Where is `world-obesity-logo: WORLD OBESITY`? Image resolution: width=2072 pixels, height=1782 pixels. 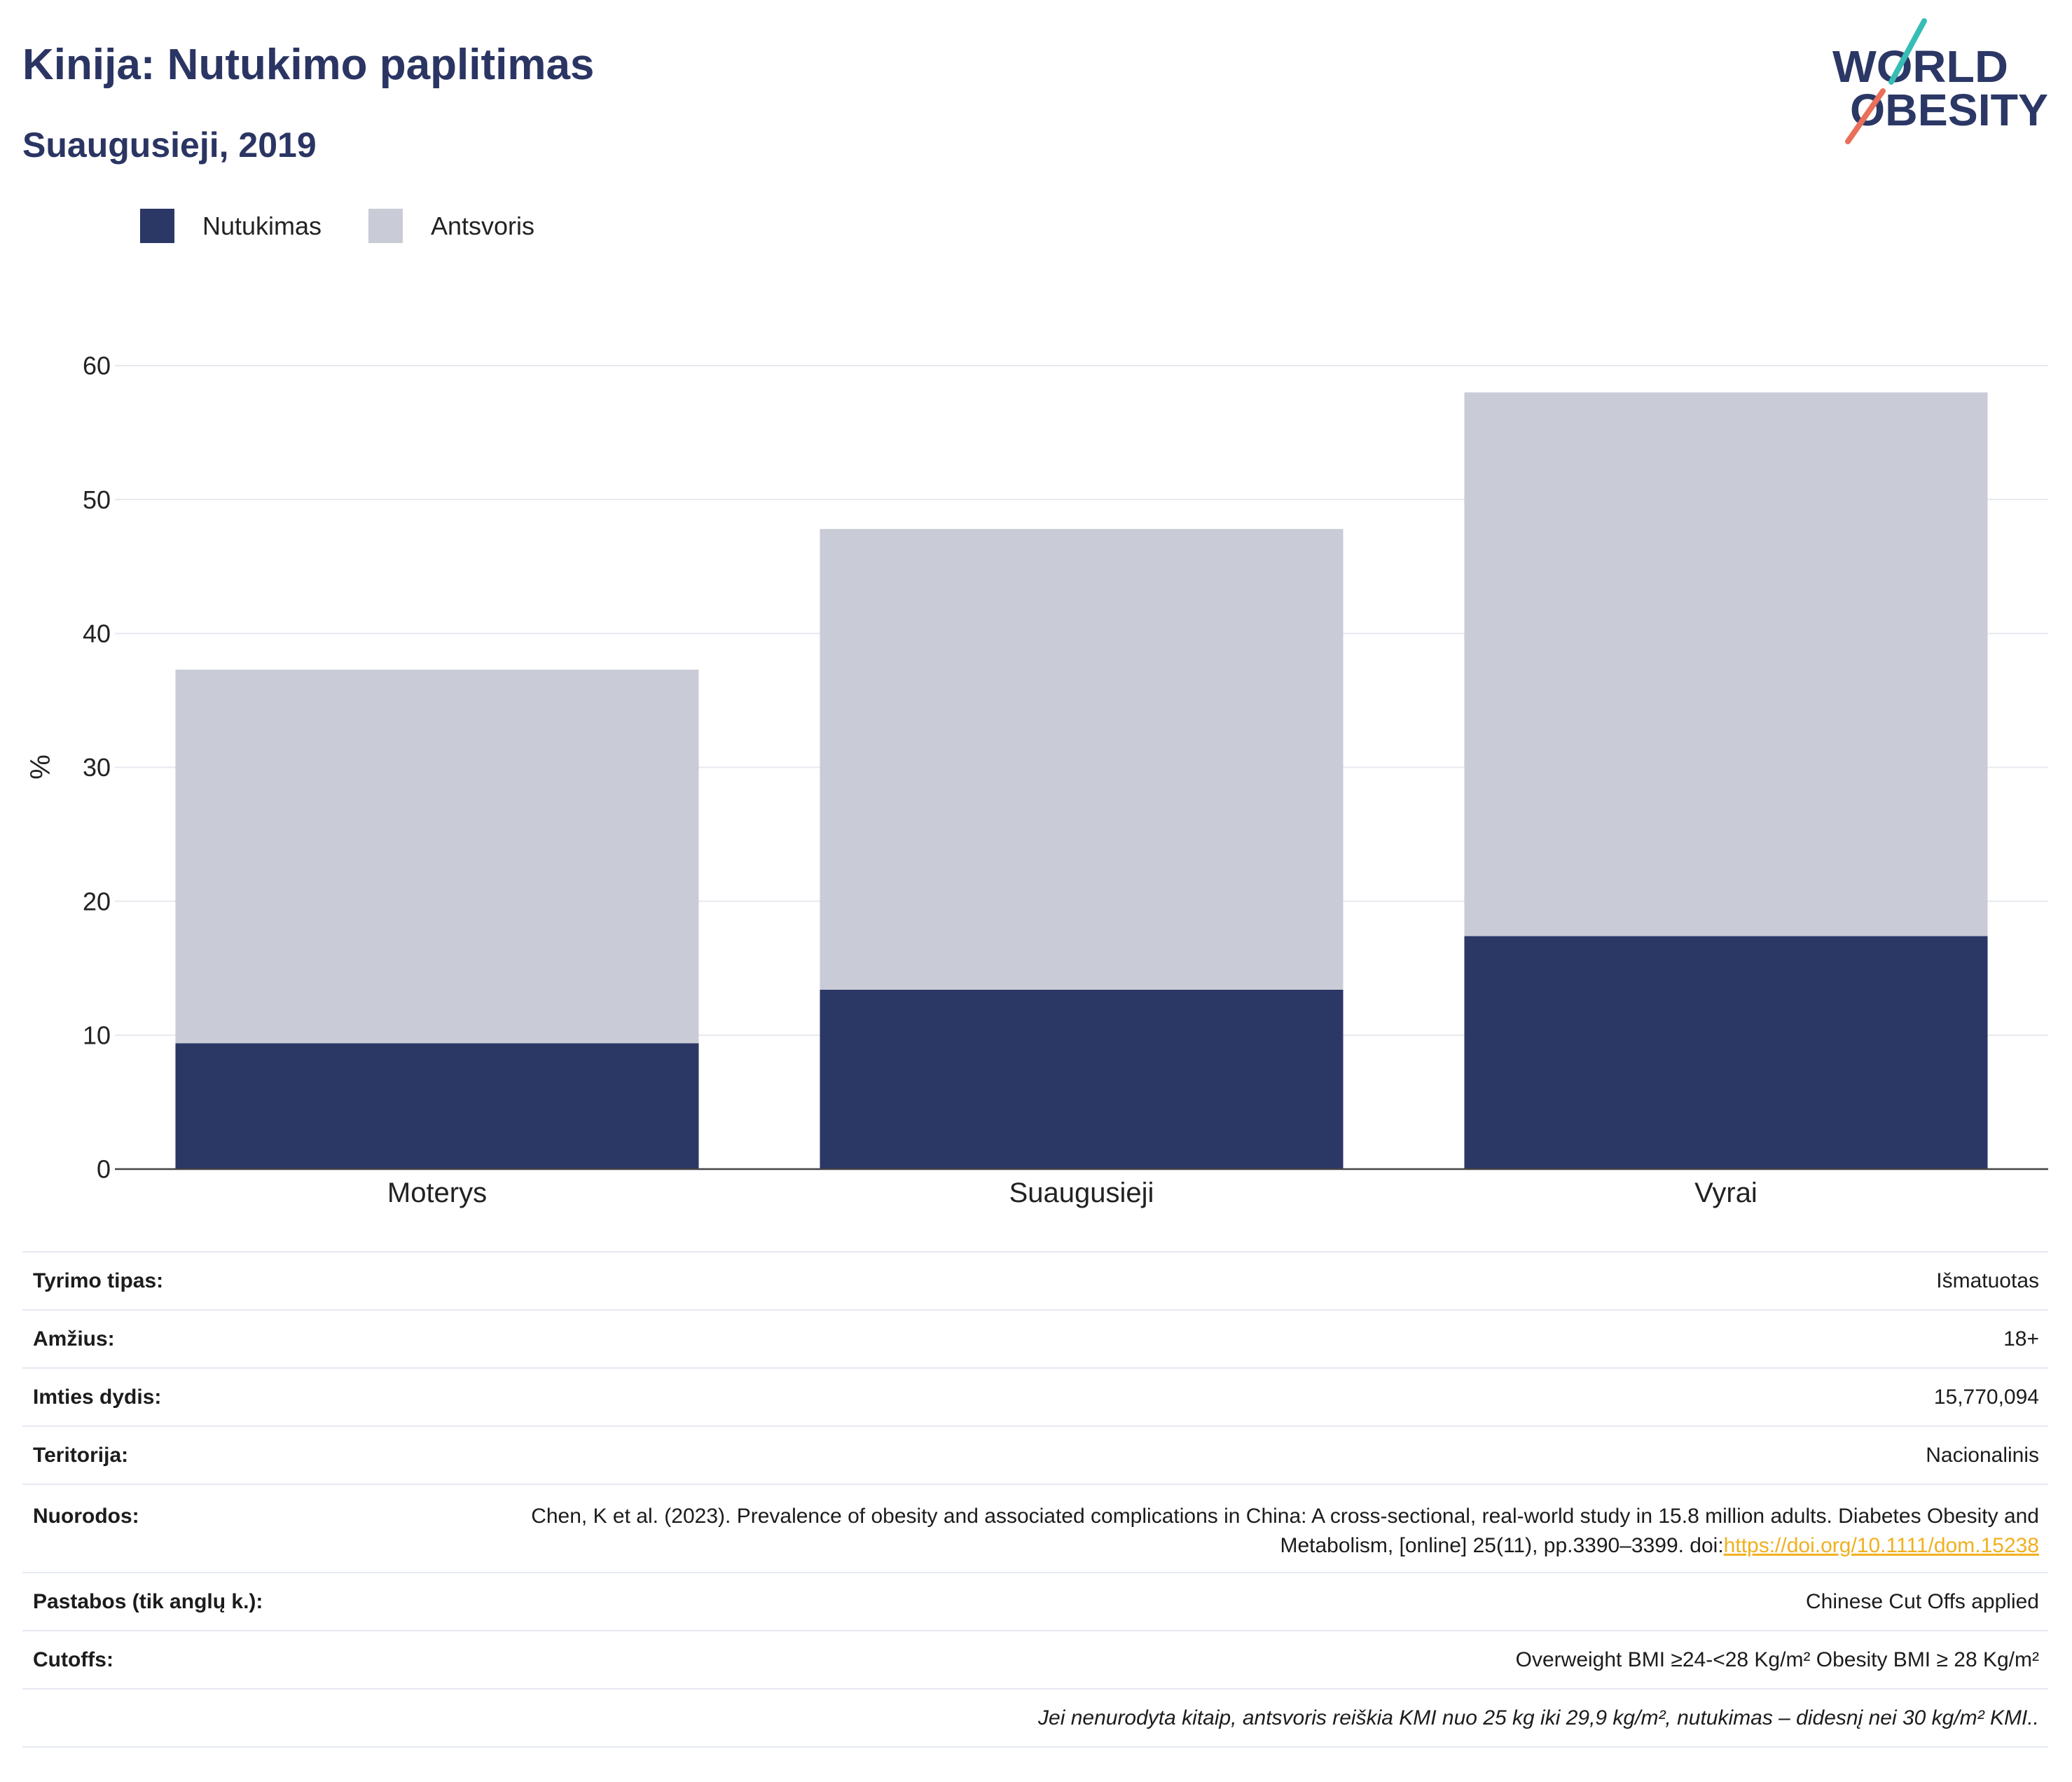
world-obesity-logo: WORLD OBESITY is located at coordinates (1940, 81).